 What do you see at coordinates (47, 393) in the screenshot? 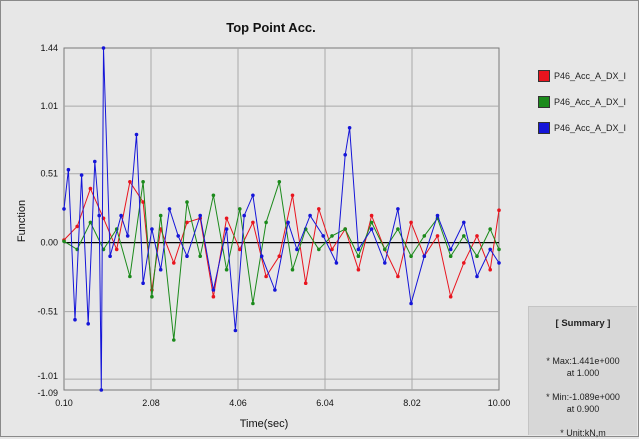
I see `y-tick-label: -1.09` at bounding box center [47, 393].